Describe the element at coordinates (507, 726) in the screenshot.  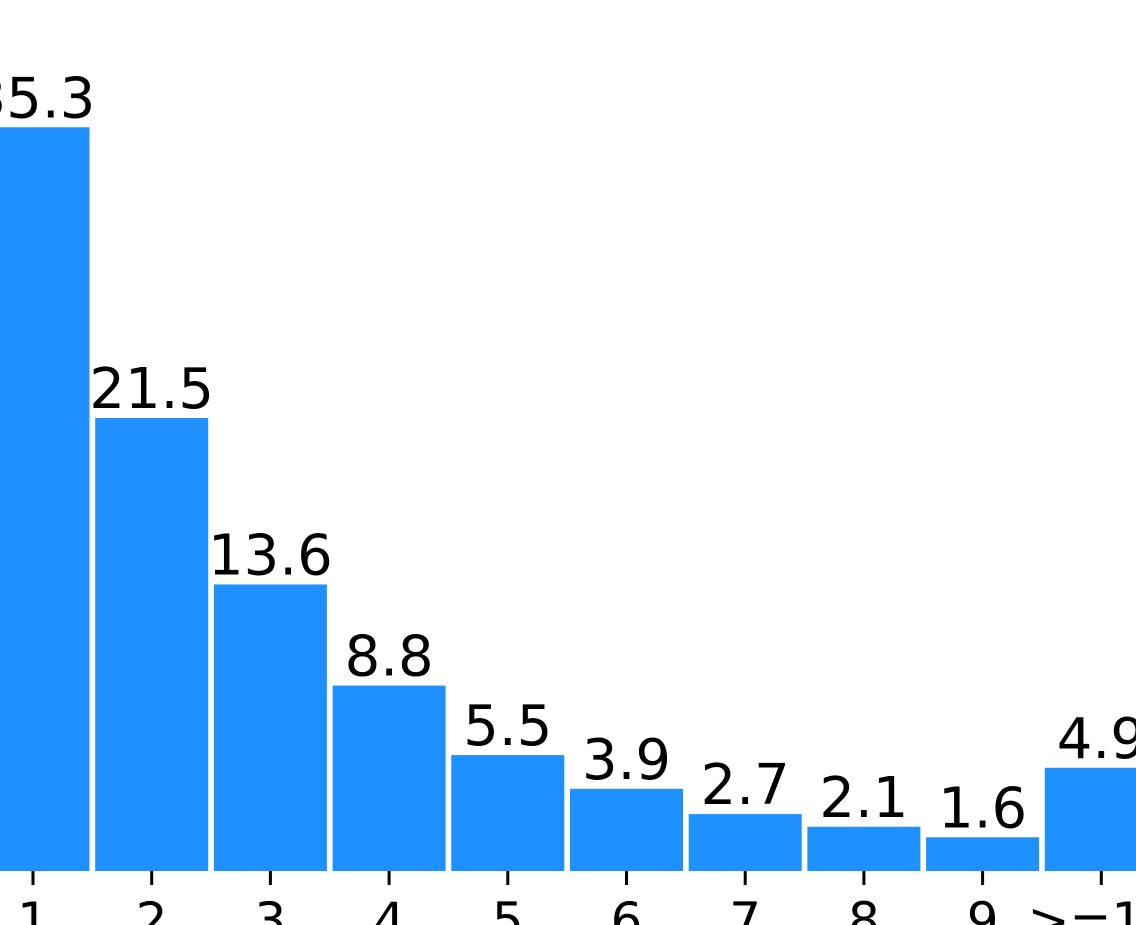
I see `data-label: 5.5` at that location.